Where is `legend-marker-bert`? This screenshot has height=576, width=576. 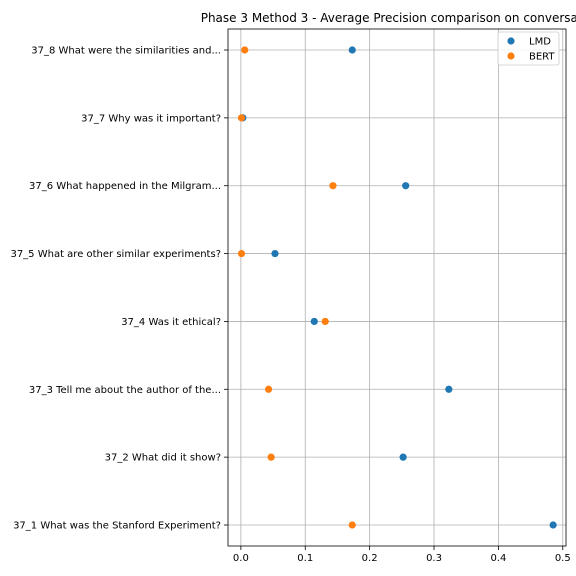
legend-marker-bert is located at coordinates (511, 56).